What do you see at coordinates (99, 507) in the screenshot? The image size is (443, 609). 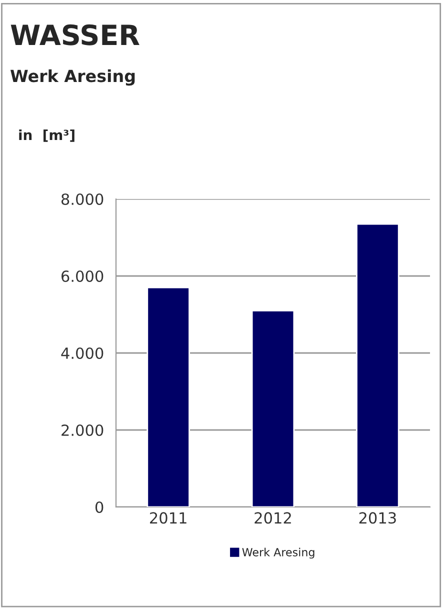 I see `y-tick-label: 0` at bounding box center [99, 507].